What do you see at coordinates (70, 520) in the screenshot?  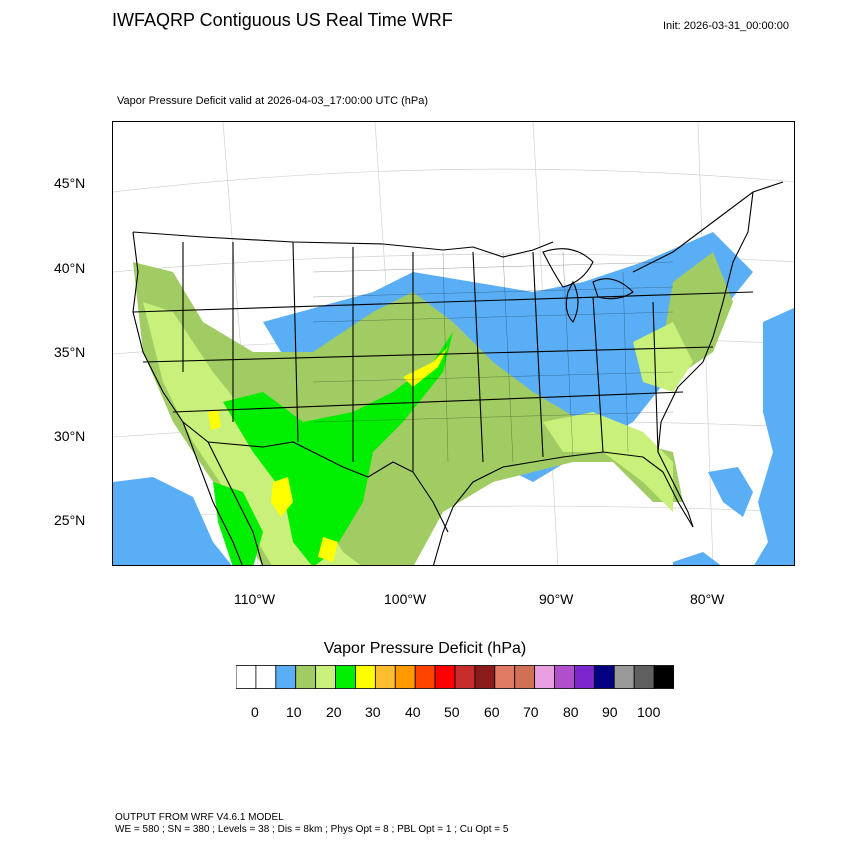 I see `lat-label-25: 25°N` at bounding box center [70, 520].